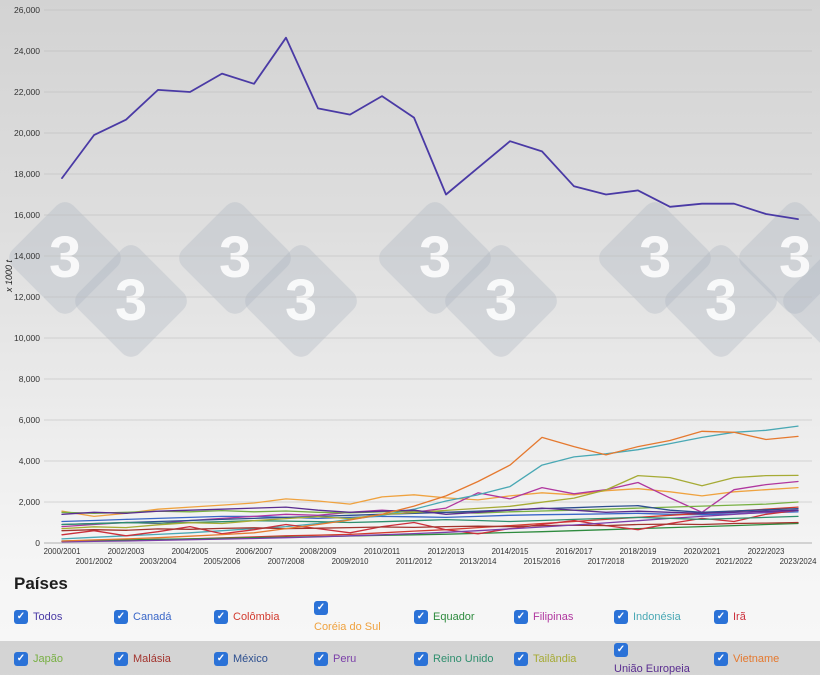  What do you see at coordinates (27, 174) in the screenshot?
I see `y-tick-label: 18,000` at bounding box center [27, 174].